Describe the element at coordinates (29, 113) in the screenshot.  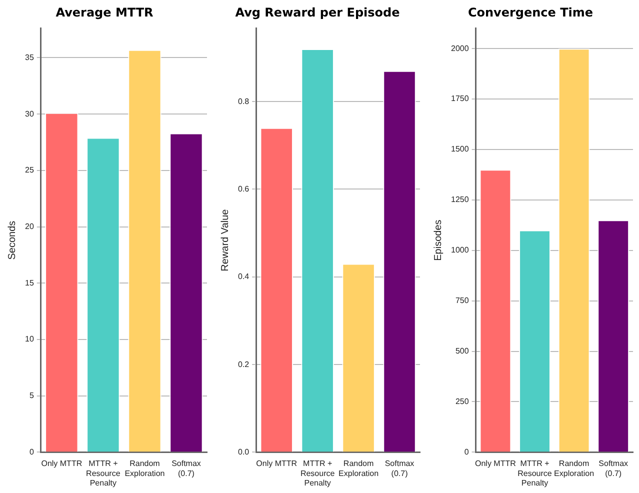
I see `y-tick-label: 30` at that location.